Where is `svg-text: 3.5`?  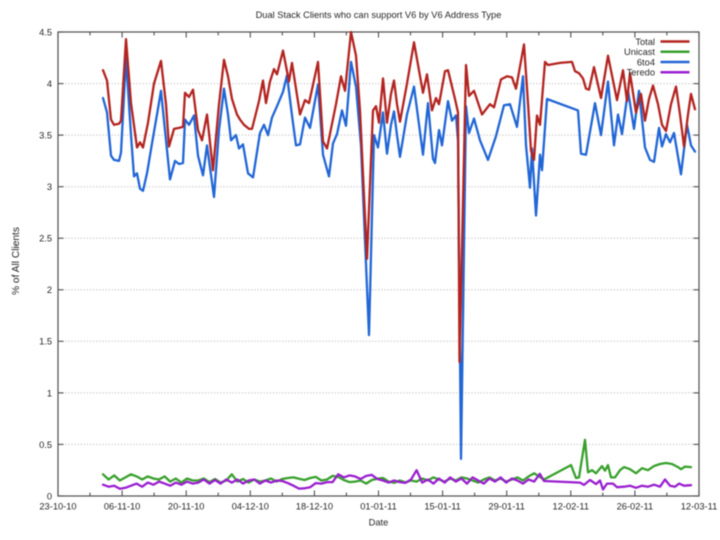
svg-text: 3.5 is located at coordinates (45, 136).